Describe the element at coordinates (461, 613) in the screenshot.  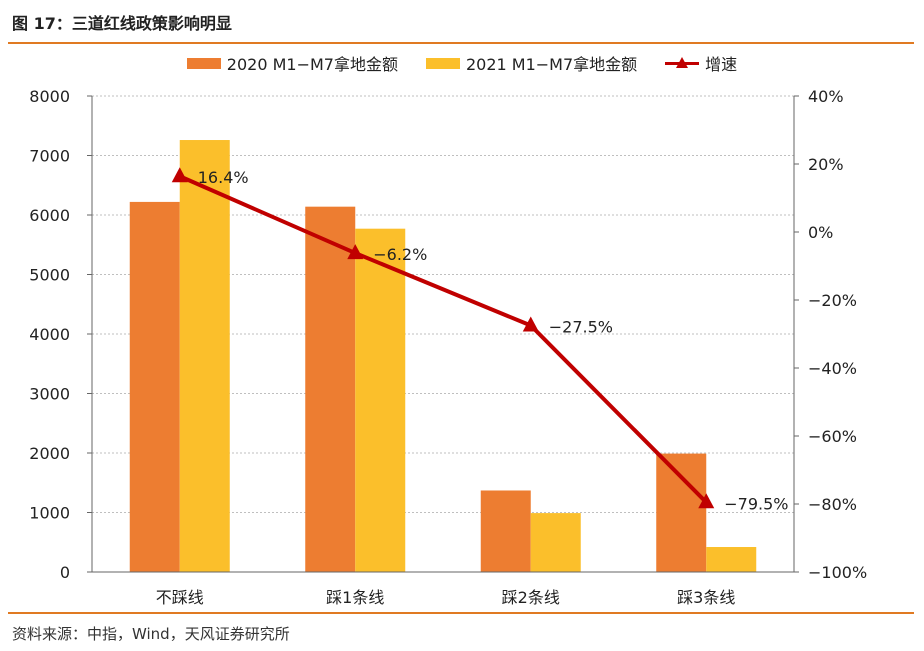
I see `footer-rule` at that location.